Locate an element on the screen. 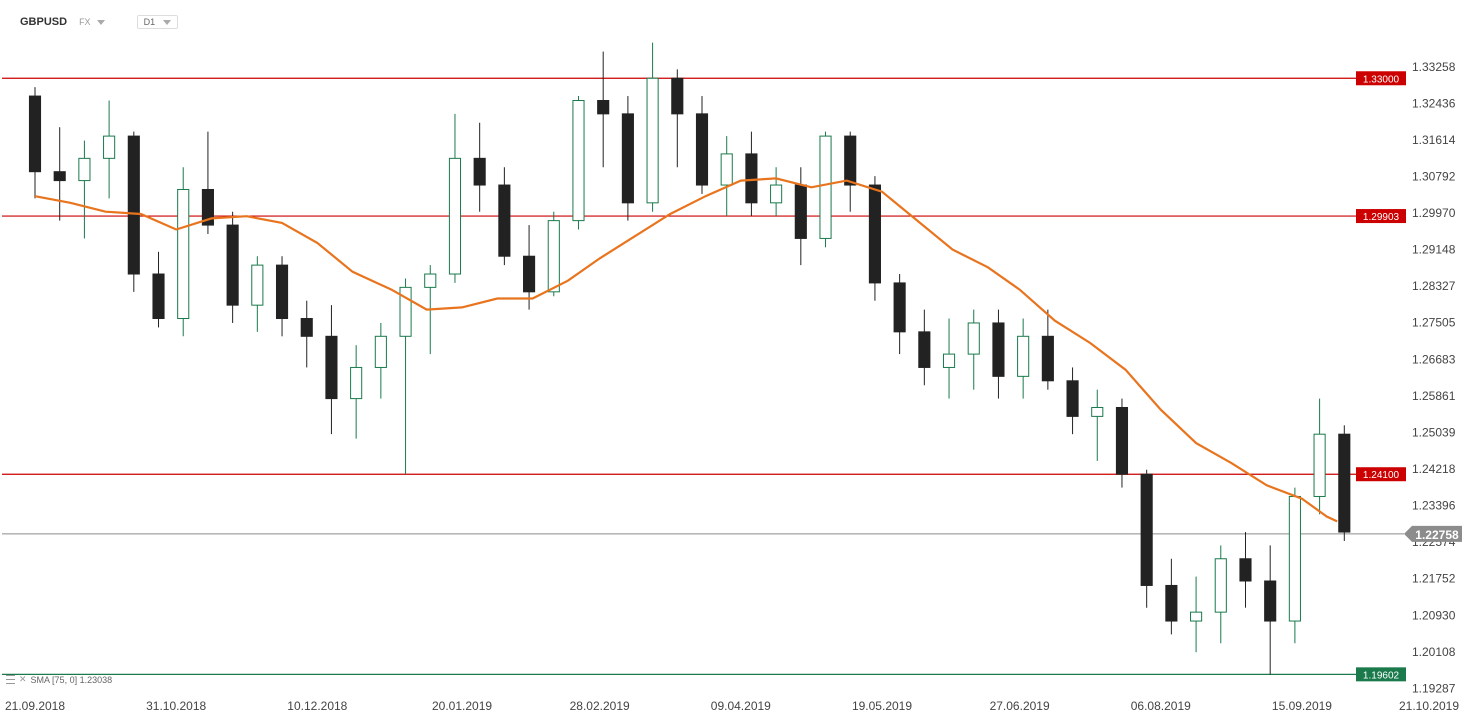 The image size is (1473, 723). symbol-name: GBPUSD is located at coordinates (44, 22).